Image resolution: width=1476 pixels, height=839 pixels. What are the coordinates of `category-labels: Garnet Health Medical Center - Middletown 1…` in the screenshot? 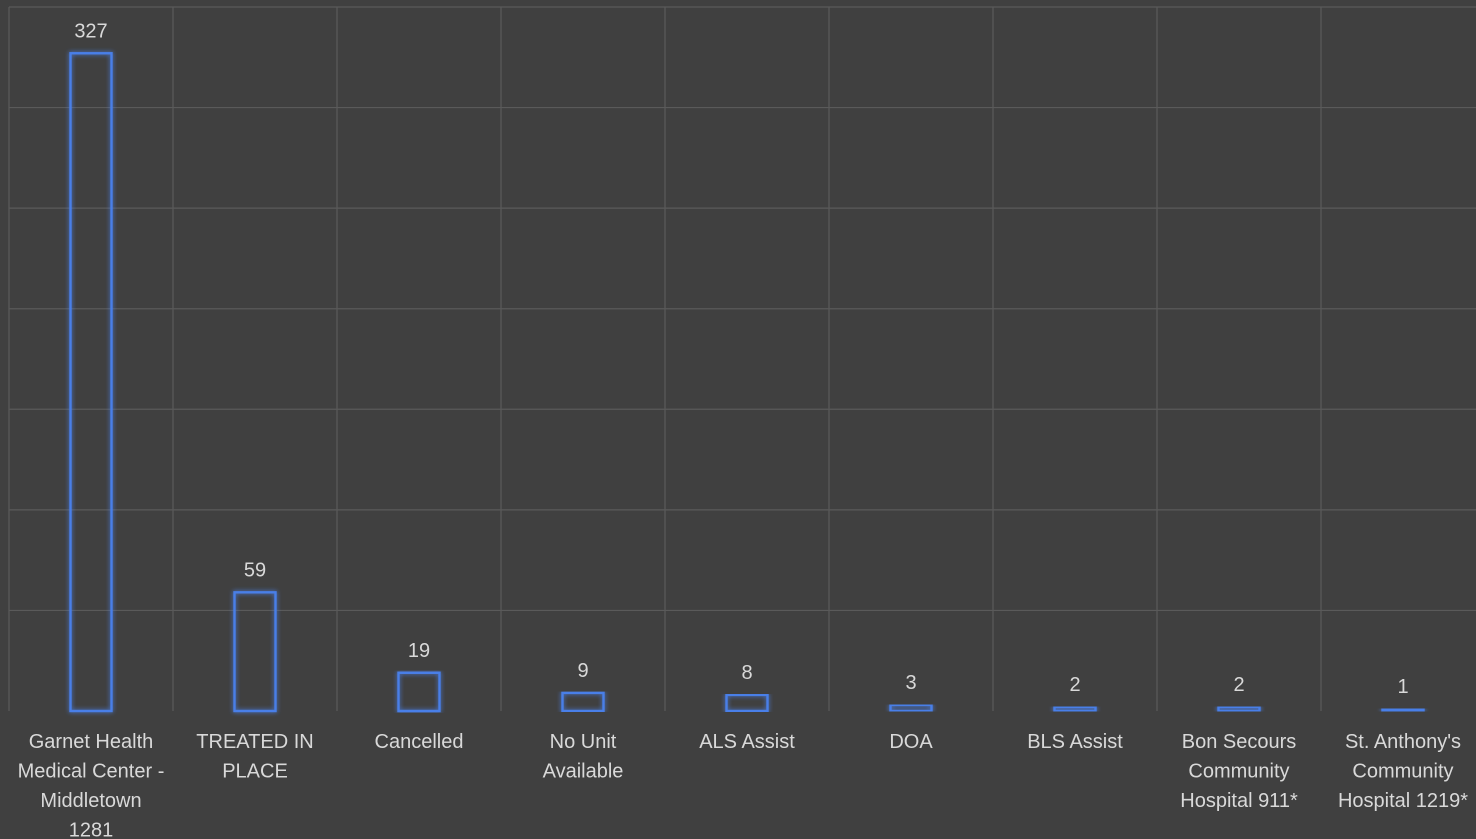 It's located at (743, 785).